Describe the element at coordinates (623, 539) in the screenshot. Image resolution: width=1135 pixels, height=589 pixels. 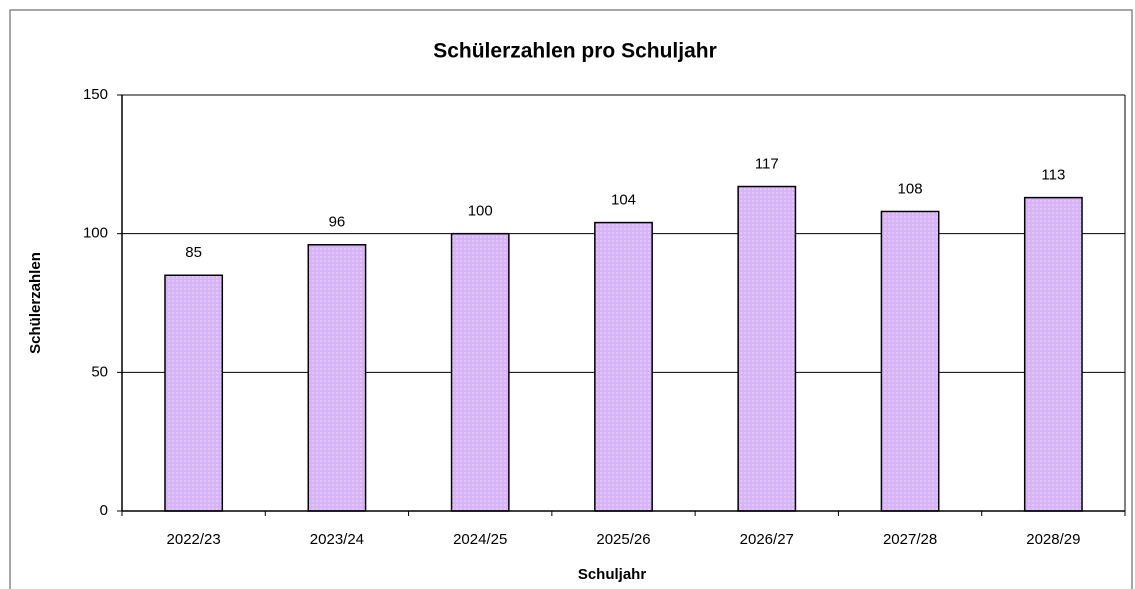
I see `x-tick-label: 2025/26` at that location.